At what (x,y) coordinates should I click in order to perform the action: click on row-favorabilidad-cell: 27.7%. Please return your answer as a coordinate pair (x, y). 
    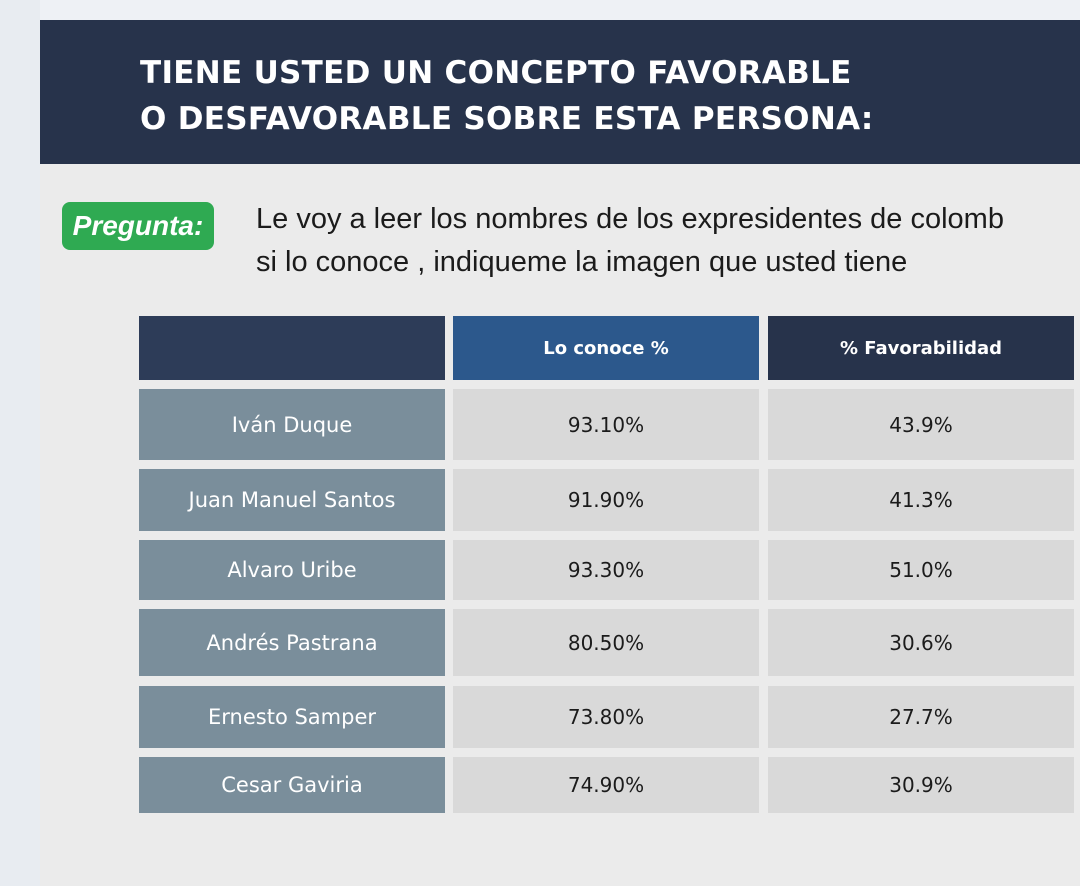
    Looking at the image, I should click on (921, 717).